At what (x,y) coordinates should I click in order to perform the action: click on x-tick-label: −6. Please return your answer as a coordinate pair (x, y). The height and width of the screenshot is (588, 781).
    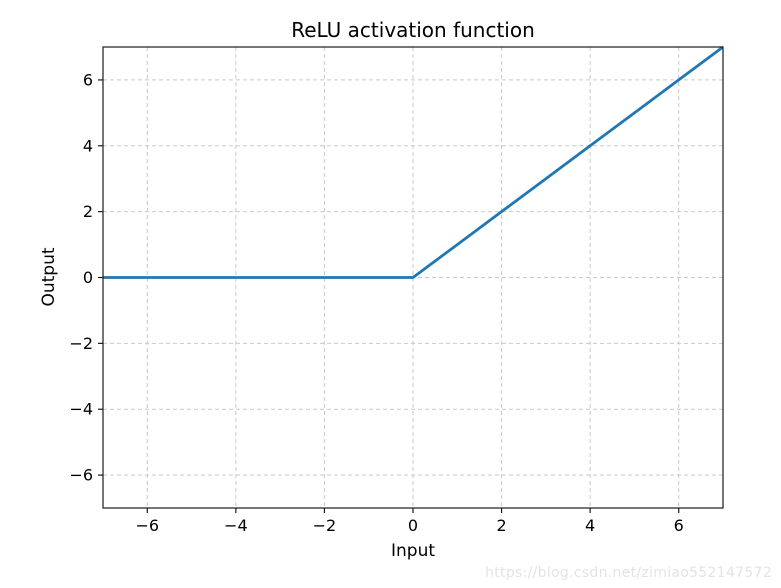
    Looking at the image, I should click on (147, 525).